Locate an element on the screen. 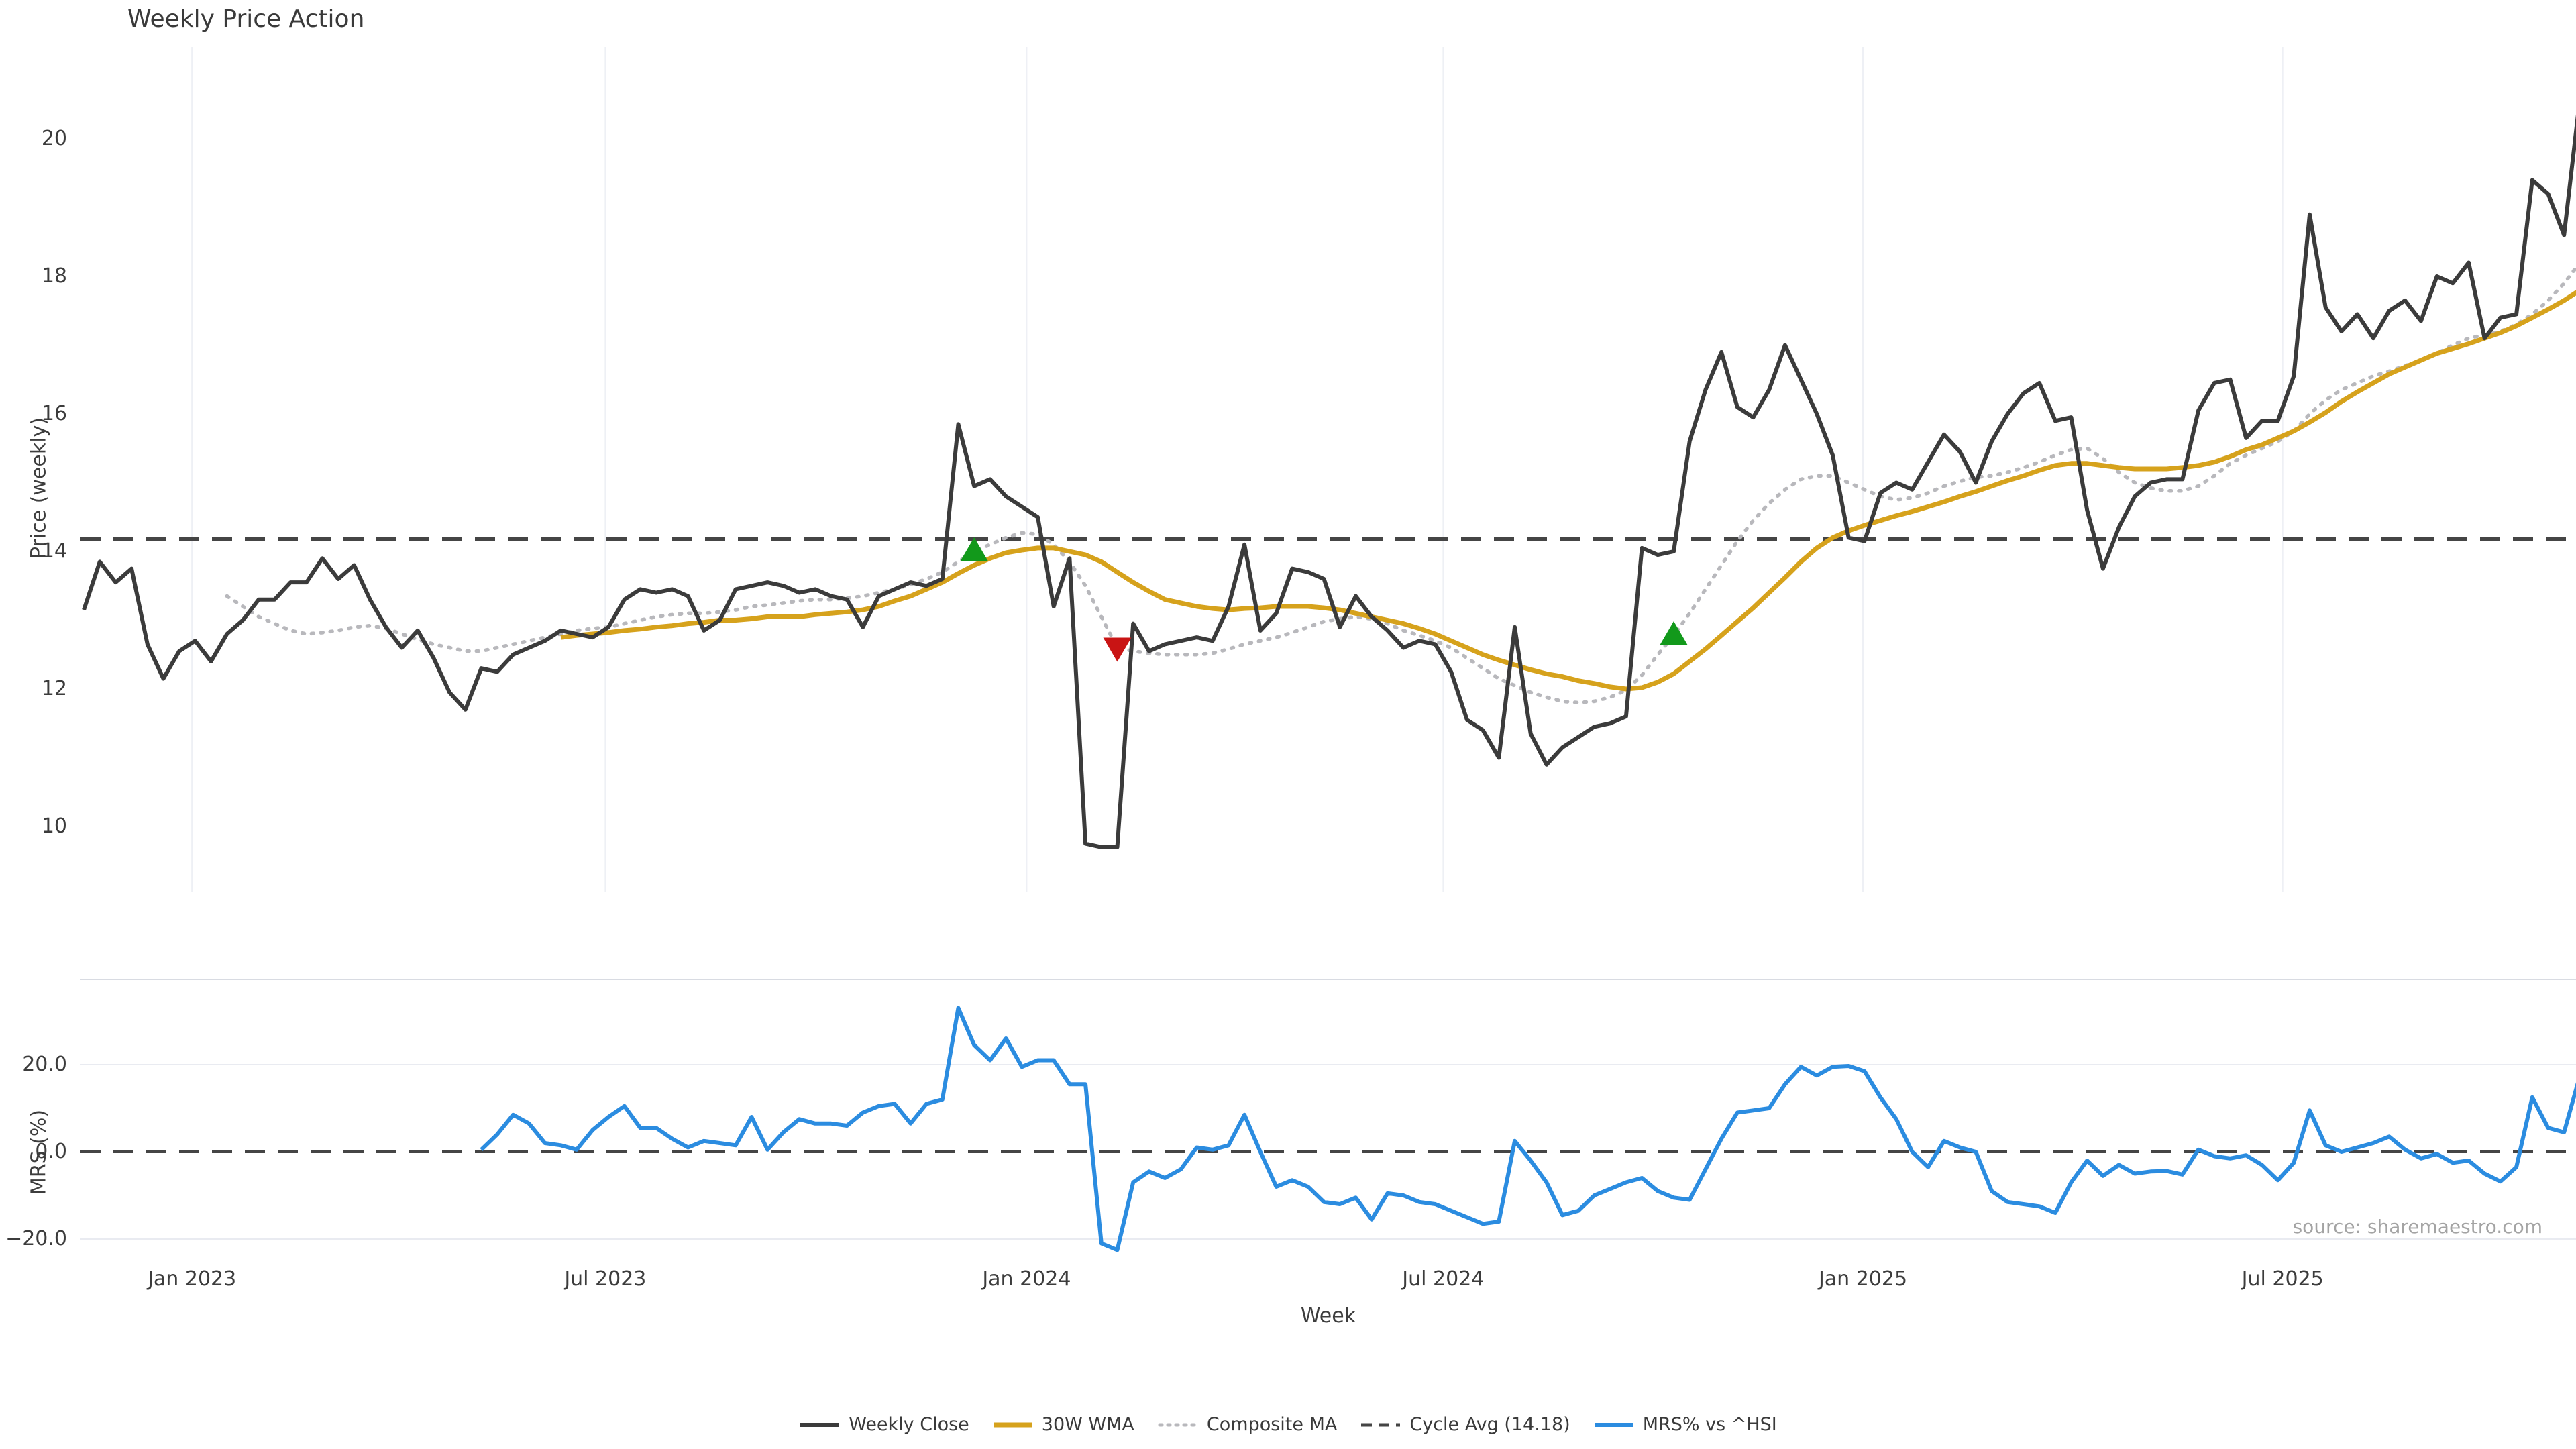 The height and width of the screenshot is (1449, 2576). x-tick-label: Jul 2023 is located at coordinates (605, 1279).